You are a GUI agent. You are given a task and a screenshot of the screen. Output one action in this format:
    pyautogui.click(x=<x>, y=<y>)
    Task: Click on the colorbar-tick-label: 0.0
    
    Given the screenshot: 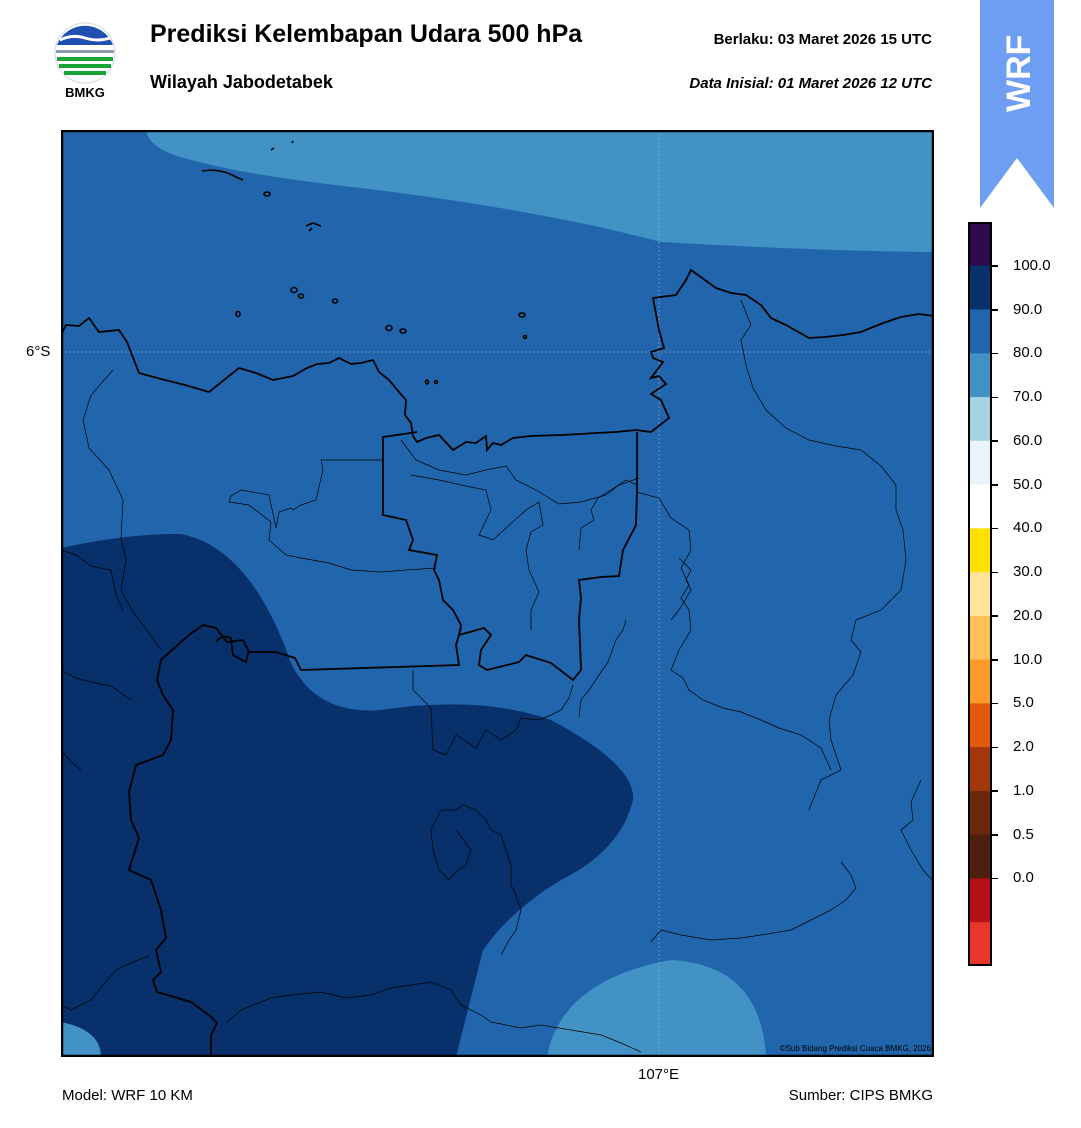 What is the action you would take?
    pyautogui.click(x=1023, y=878)
    